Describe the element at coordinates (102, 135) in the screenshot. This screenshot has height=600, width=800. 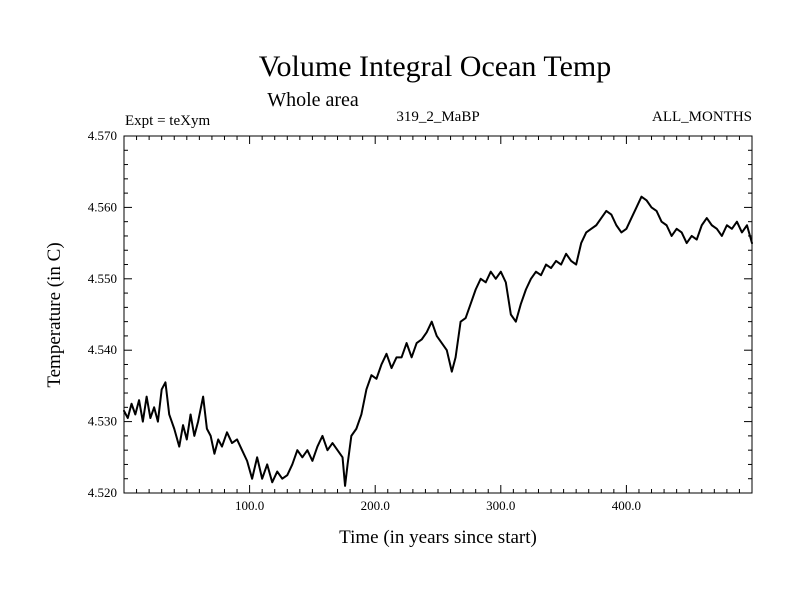
I see `y-tick-label: 4.570` at that location.